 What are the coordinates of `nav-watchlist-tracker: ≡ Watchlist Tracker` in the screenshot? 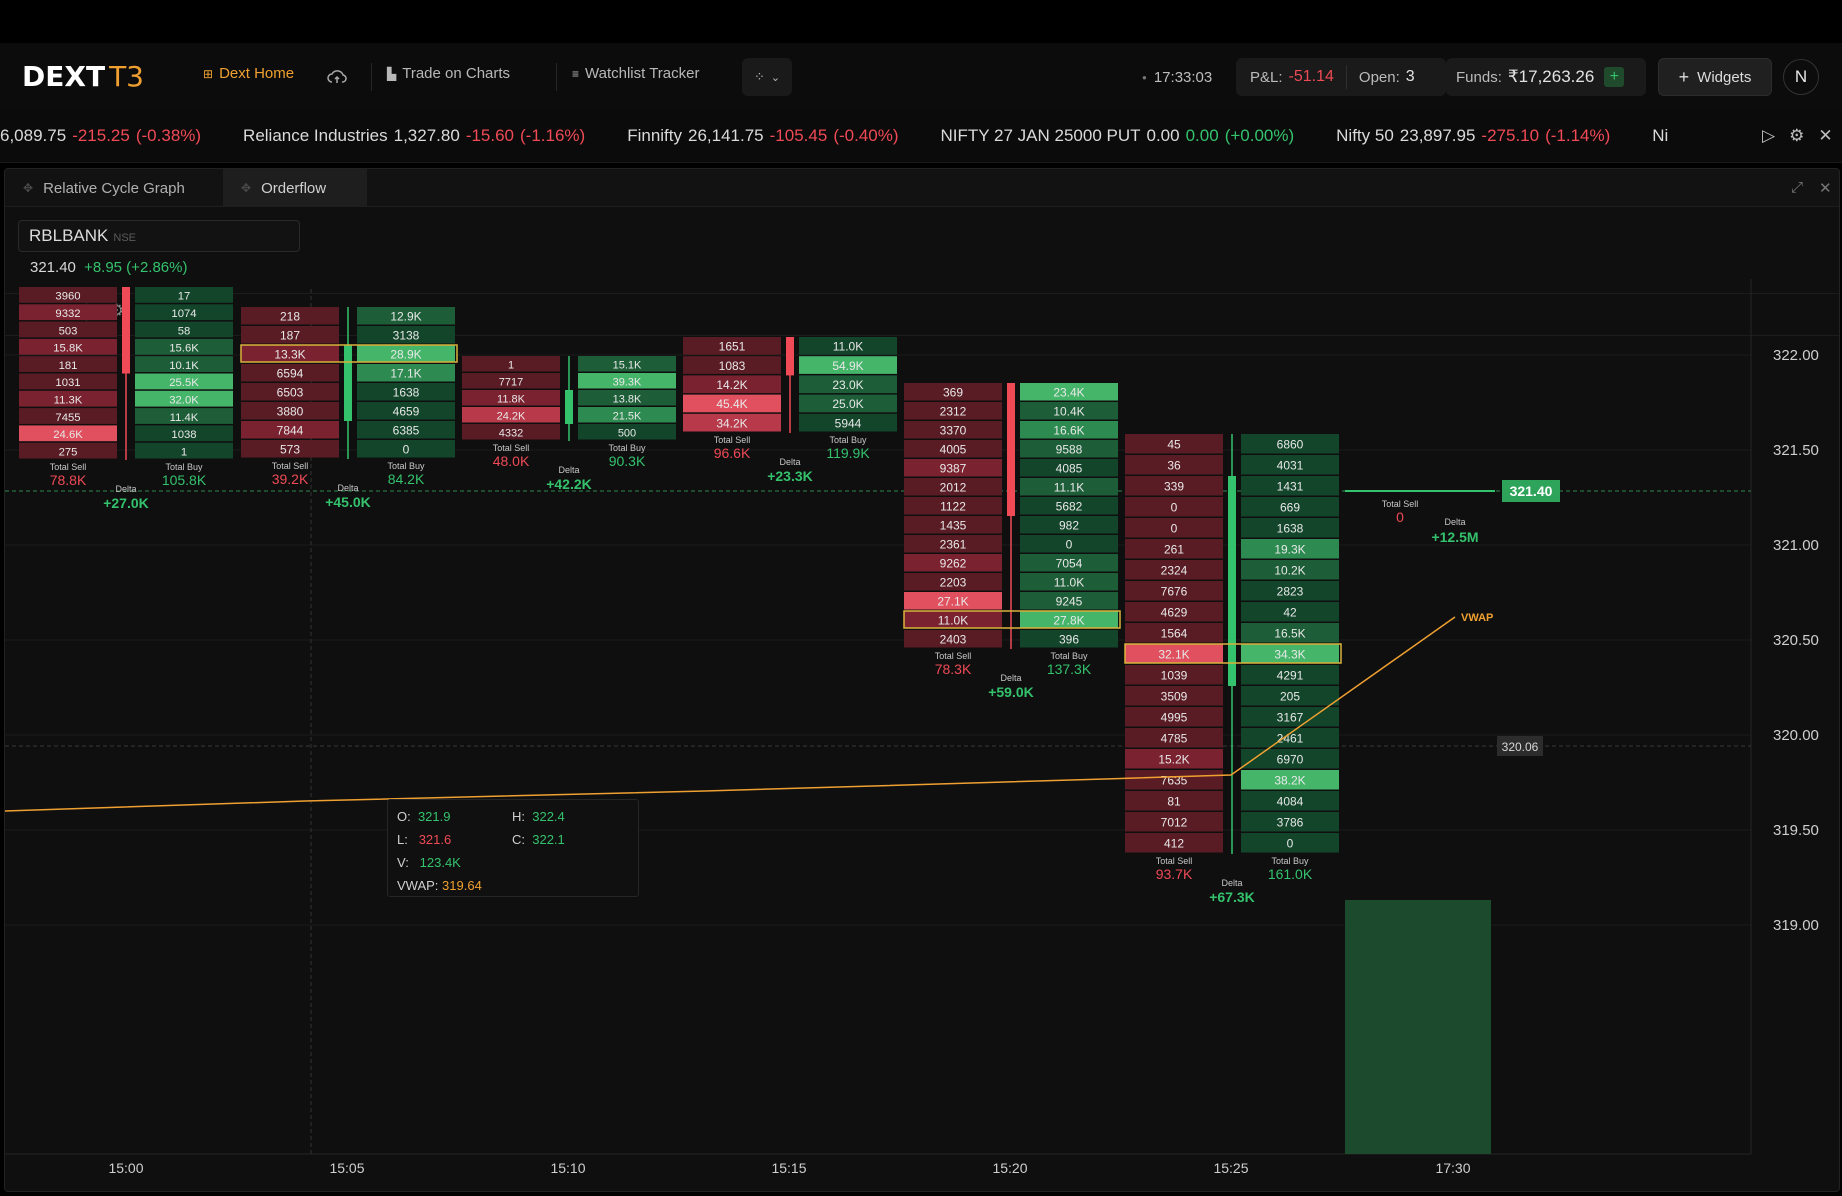 It's located at (636, 73).